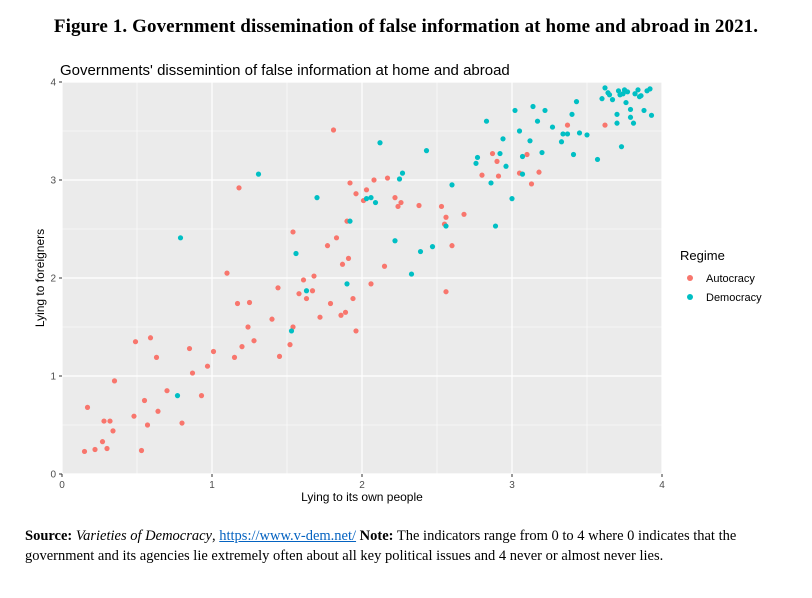 The height and width of the screenshot is (598, 812). Describe the element at coordinates (362, 497) in the screenshot. I see `x-axis-label: Lying to its own people` at that location.